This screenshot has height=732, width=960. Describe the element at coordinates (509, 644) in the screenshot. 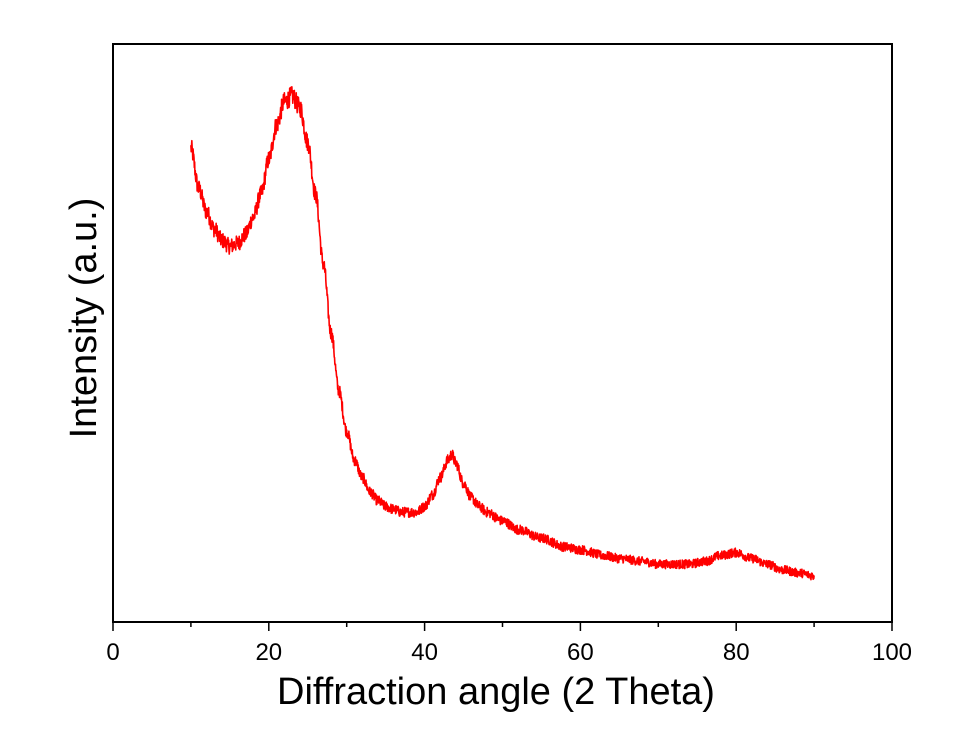

I see `x-axis-ticks: 0 20 40 60 80 100` at that location.